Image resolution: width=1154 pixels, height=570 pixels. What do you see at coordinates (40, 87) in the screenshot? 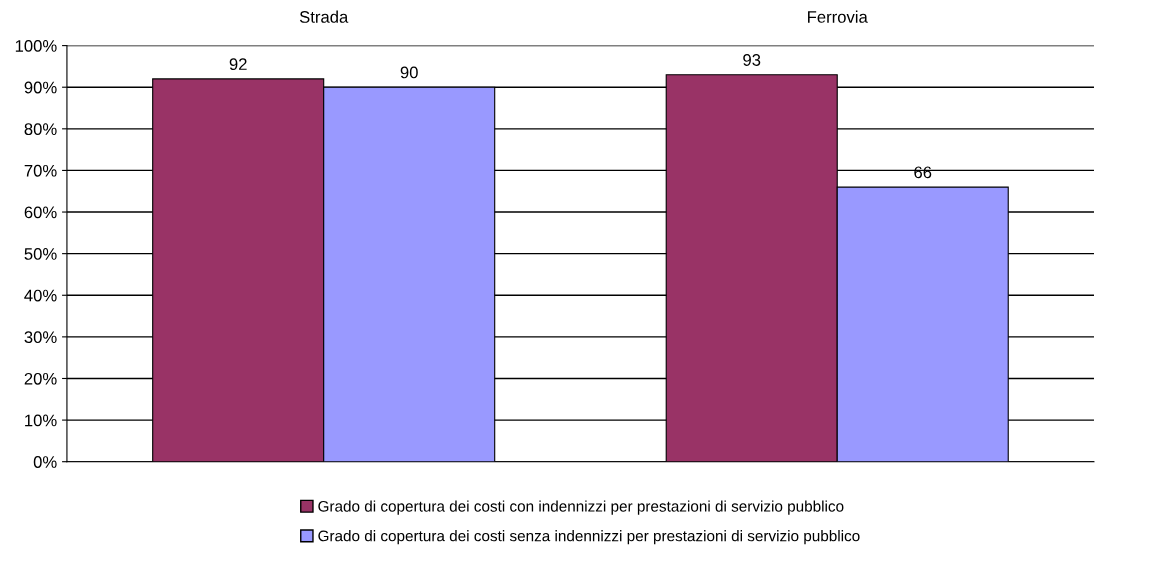
I see `y-tick-label: 90%` at bounding box center [40, 87].